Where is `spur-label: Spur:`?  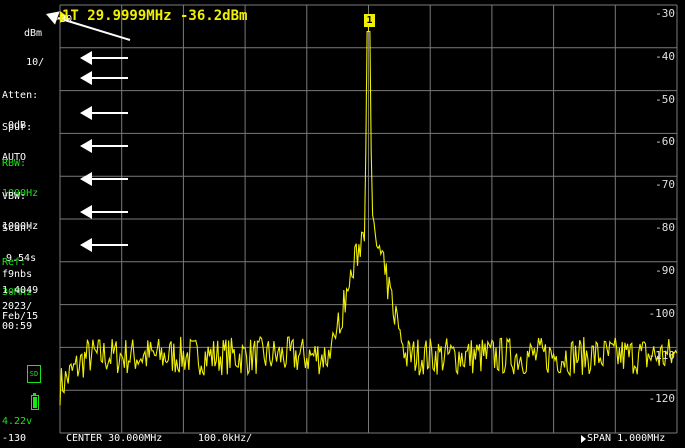
spur-label: Spur: is located at coordinates (17, 127).